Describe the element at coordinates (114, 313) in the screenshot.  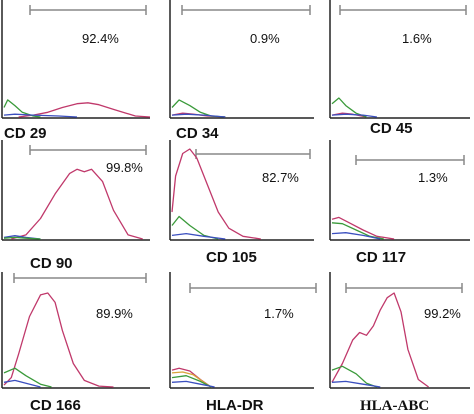
I see `percent-label: 89.9%` at that location.